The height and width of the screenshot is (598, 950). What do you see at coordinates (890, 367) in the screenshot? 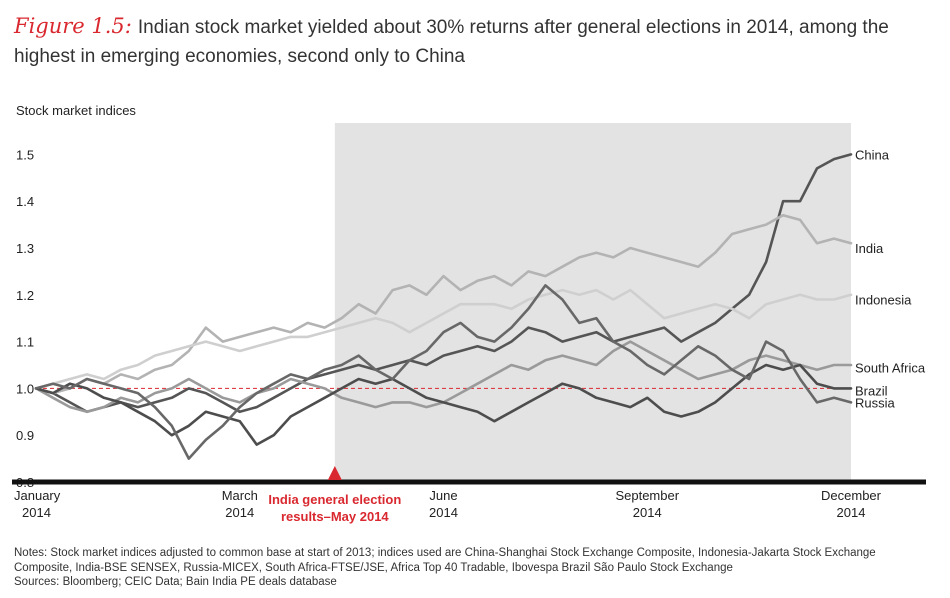
I see `series-label-south-africa: South Africa` at bounding box center [890, 367].